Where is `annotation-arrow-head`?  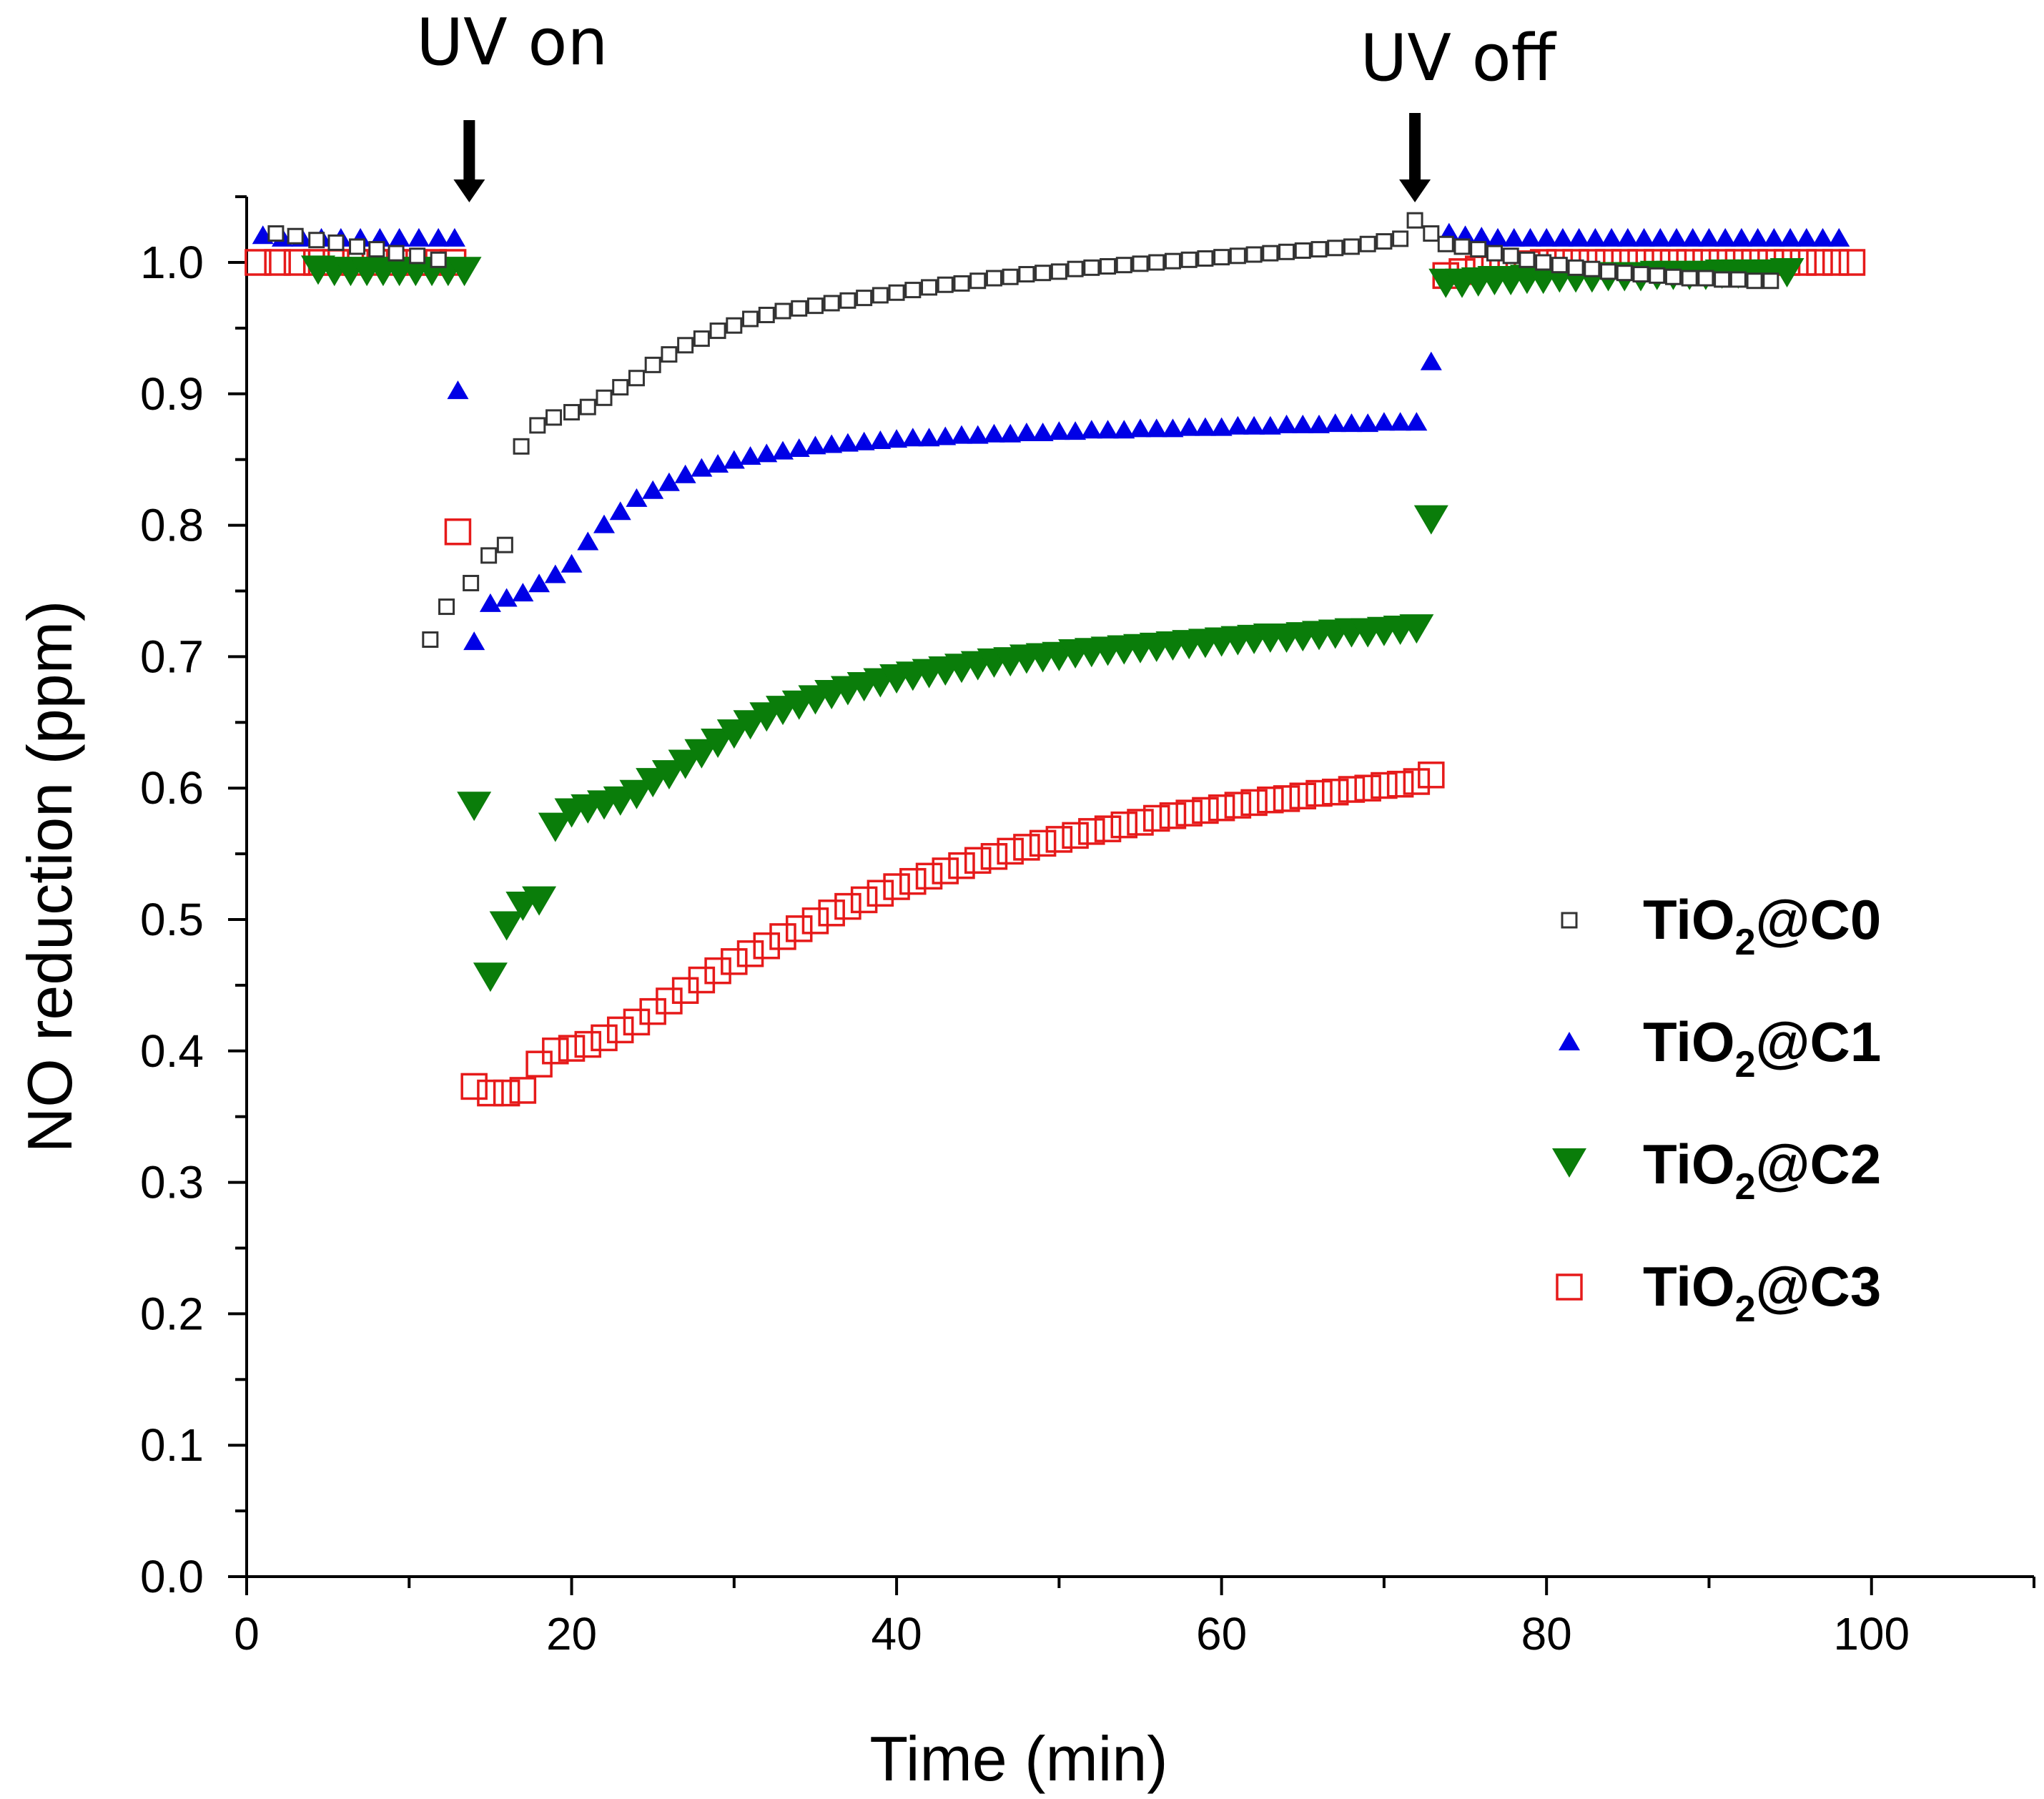
annotation-arrow-head is located at coordinates (469, 190).